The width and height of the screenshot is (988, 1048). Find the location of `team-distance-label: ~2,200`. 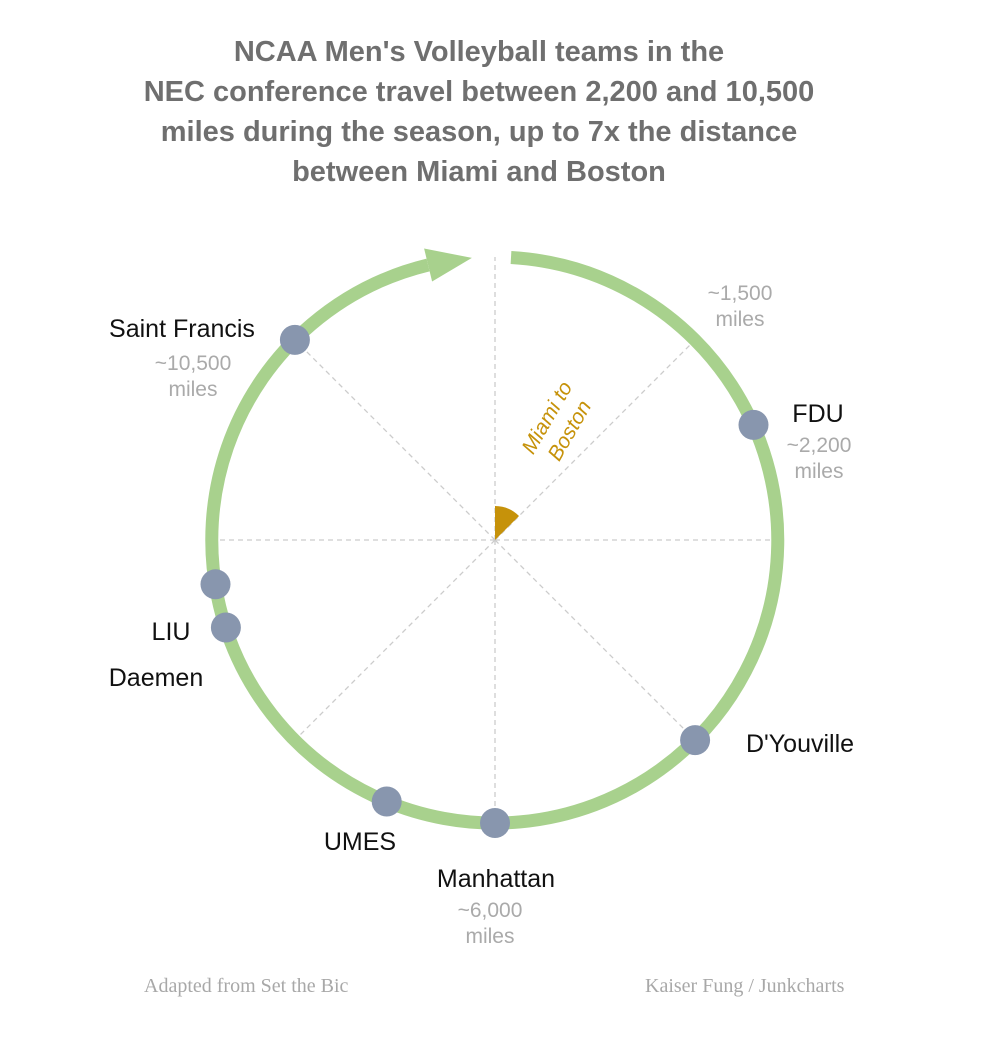

team-distance-label: ~2,200 is located at coordinates (819, 445).